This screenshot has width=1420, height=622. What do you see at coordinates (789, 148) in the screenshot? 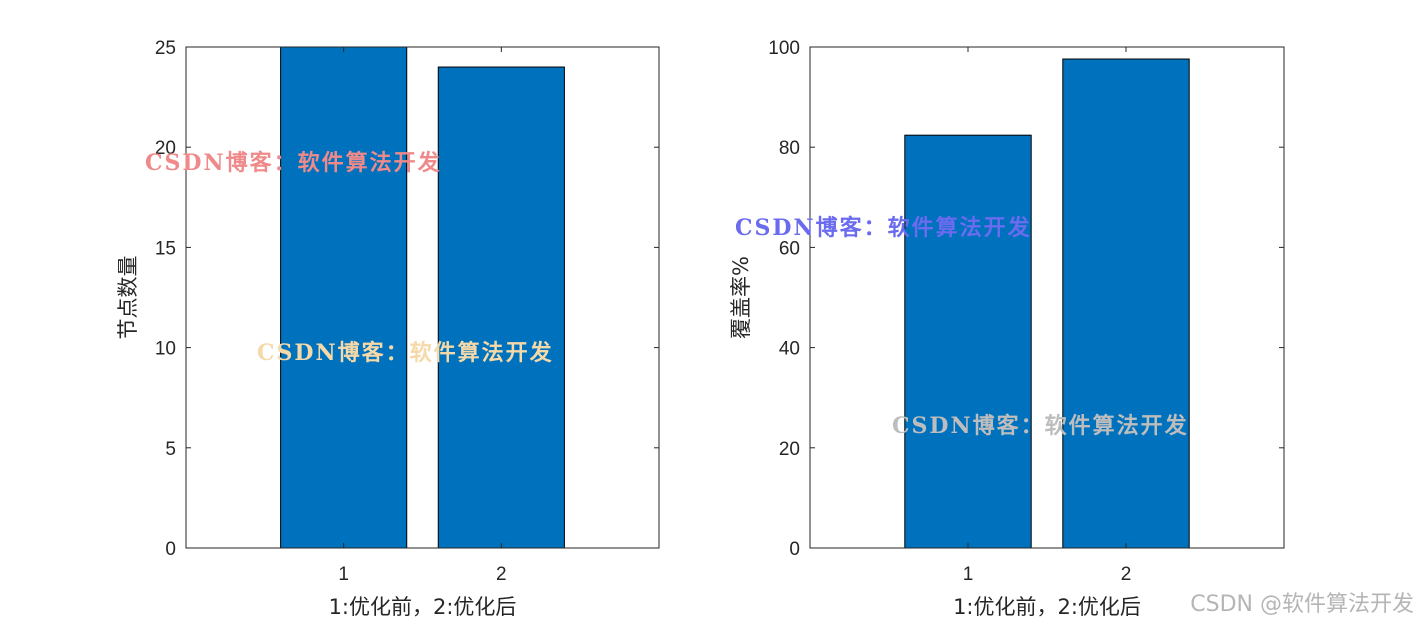
I see `y-tick-label: 80` at bounding box center [789, 148].